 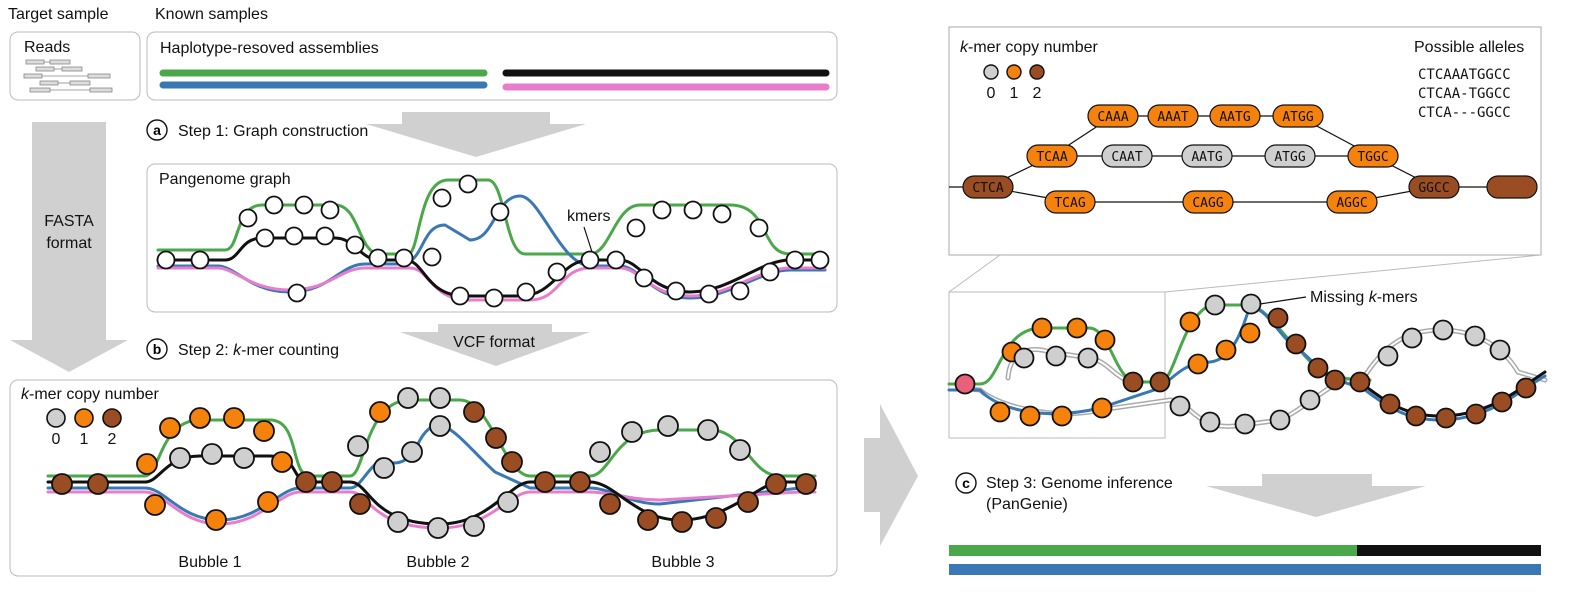 What do you see at coordinates (1247, 364) in the screenshot?
I see `inference-graph` at bounding box center [1247, 364].